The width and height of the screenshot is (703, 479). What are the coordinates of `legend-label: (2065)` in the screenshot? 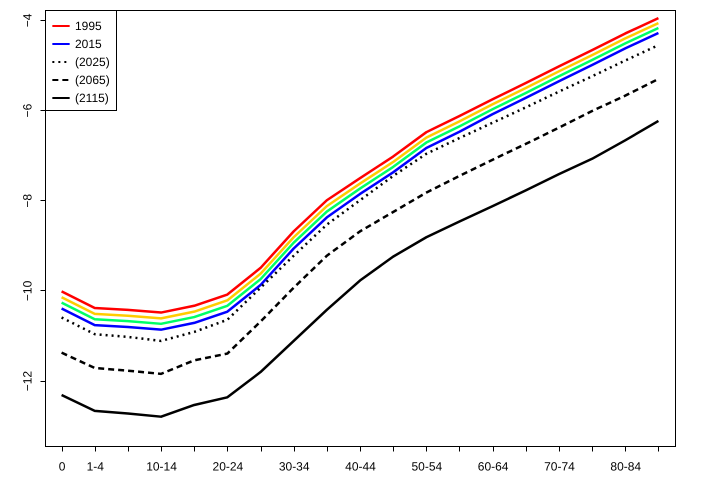 It's located at (92, 80).